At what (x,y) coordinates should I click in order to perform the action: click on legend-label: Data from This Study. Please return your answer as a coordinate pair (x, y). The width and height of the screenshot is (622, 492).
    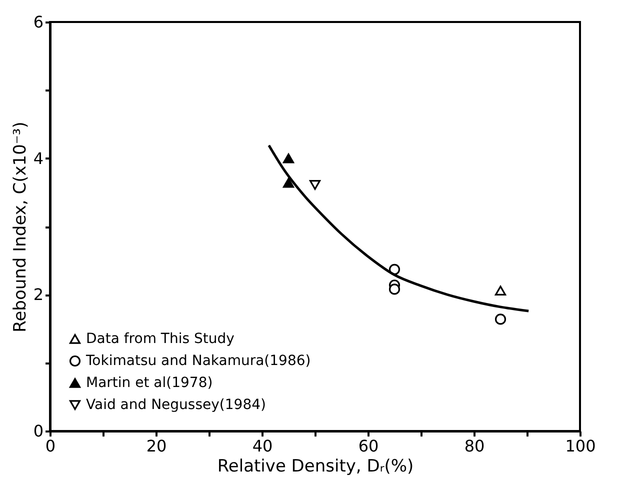
    Looking at the image, I should click on (160, 339).